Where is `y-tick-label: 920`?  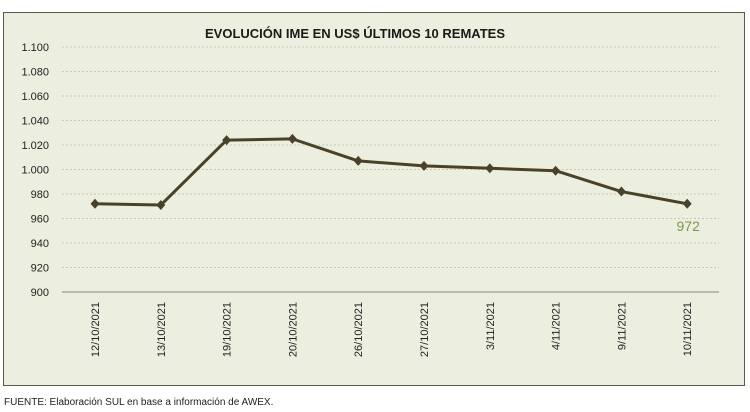
y-tick-label: 920 is located at coordinates (40, 269).